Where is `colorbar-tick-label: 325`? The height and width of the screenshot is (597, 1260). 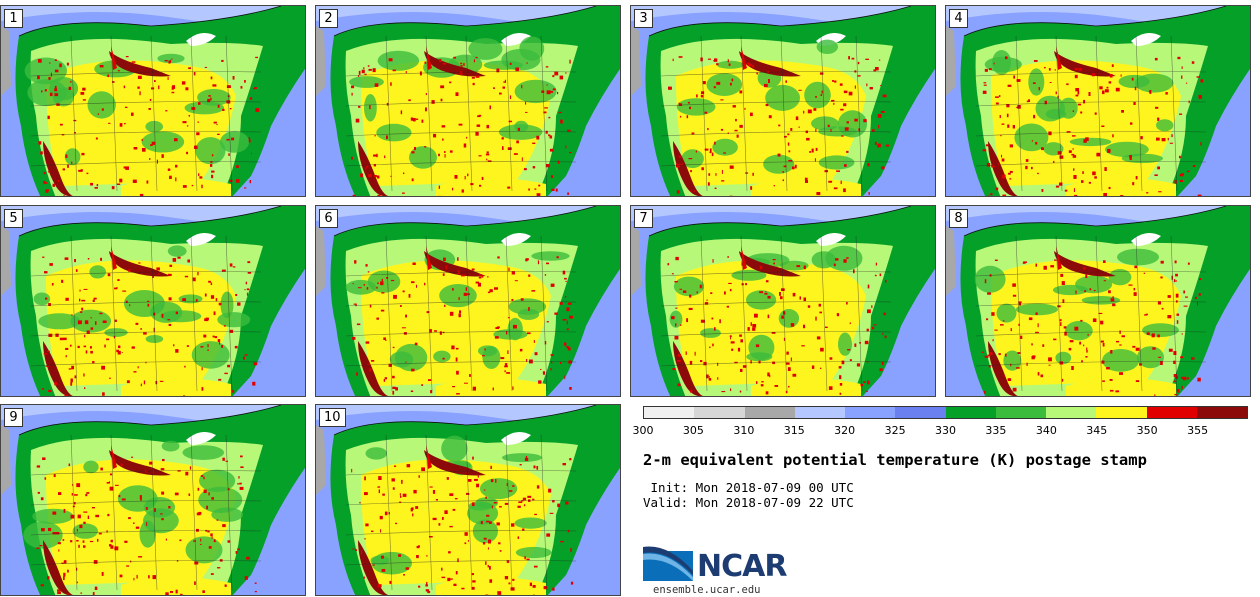
colorbar-tick-label: 325 is located at coordinates (895, 430).